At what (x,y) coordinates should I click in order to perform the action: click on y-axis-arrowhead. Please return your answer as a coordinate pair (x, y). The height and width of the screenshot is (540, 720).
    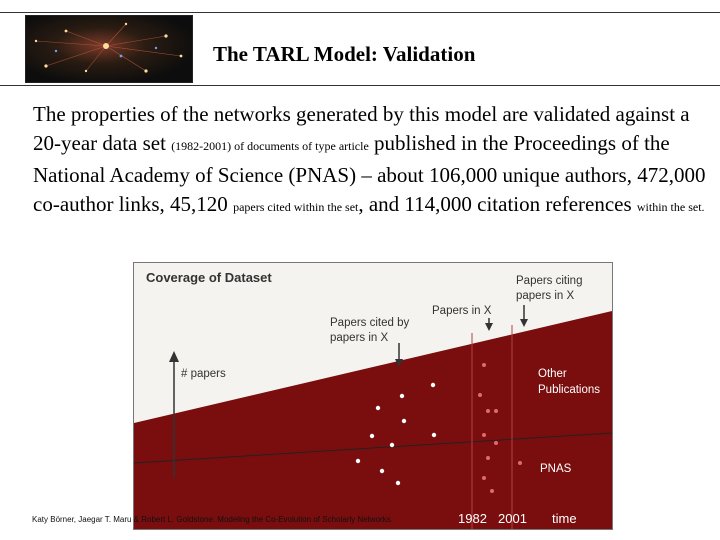
    Looking at the image, I should click on (174, 356).